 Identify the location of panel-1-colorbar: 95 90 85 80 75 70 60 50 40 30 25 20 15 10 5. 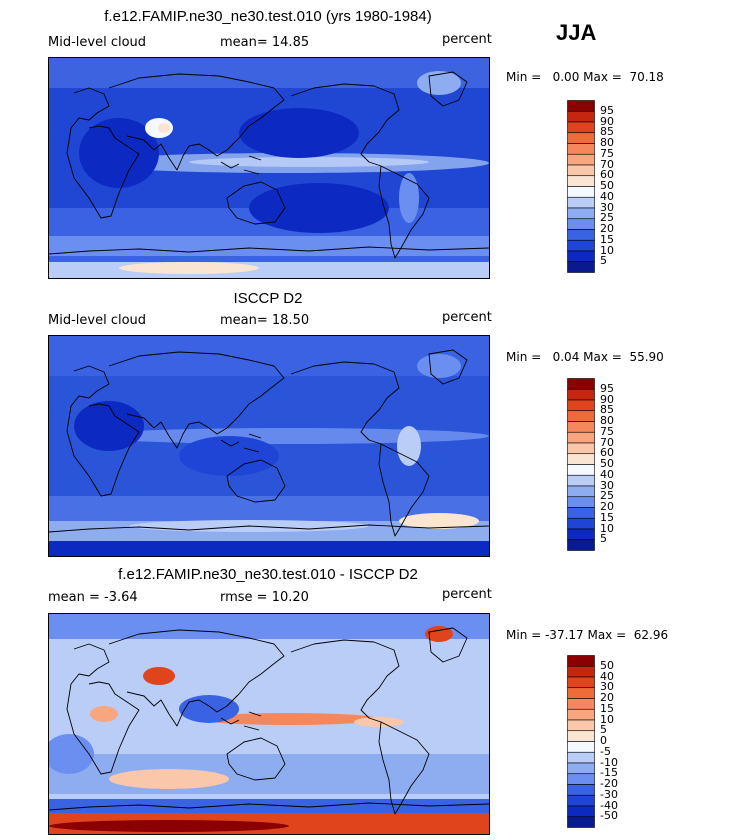
(597, 187).